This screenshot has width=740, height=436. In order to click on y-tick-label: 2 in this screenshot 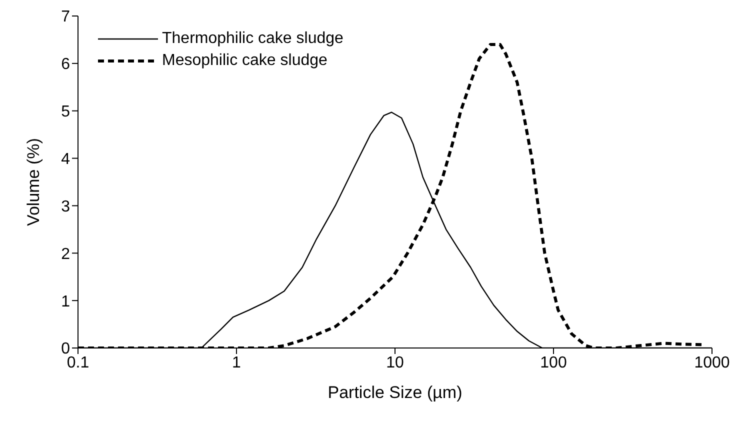, I will do `click(65, 254)`.